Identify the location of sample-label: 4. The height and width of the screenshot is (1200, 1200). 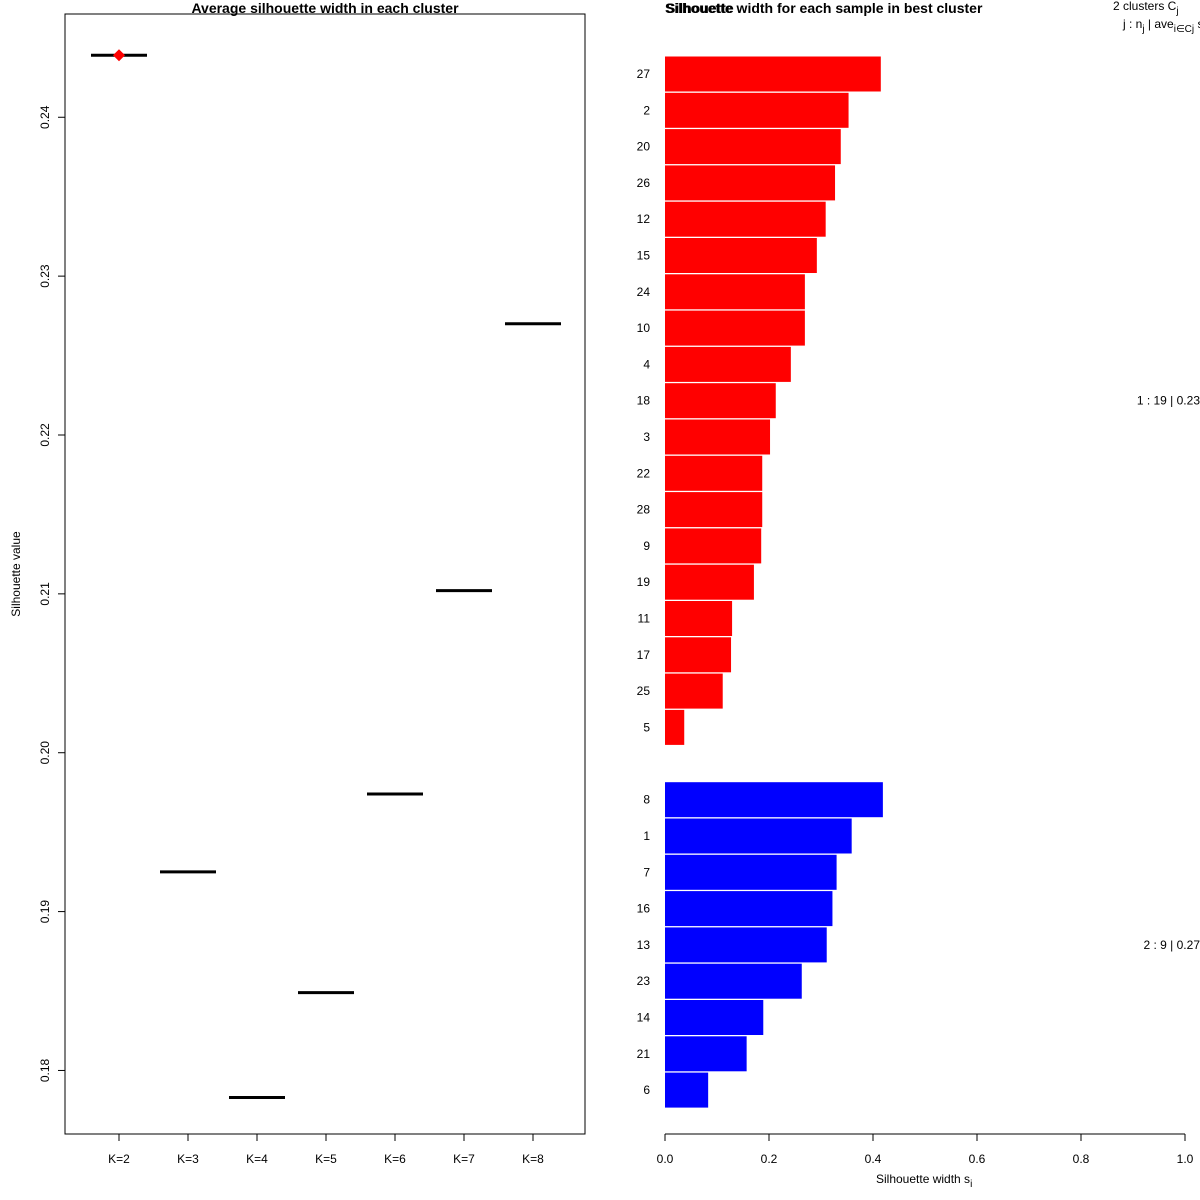
(646, 364).